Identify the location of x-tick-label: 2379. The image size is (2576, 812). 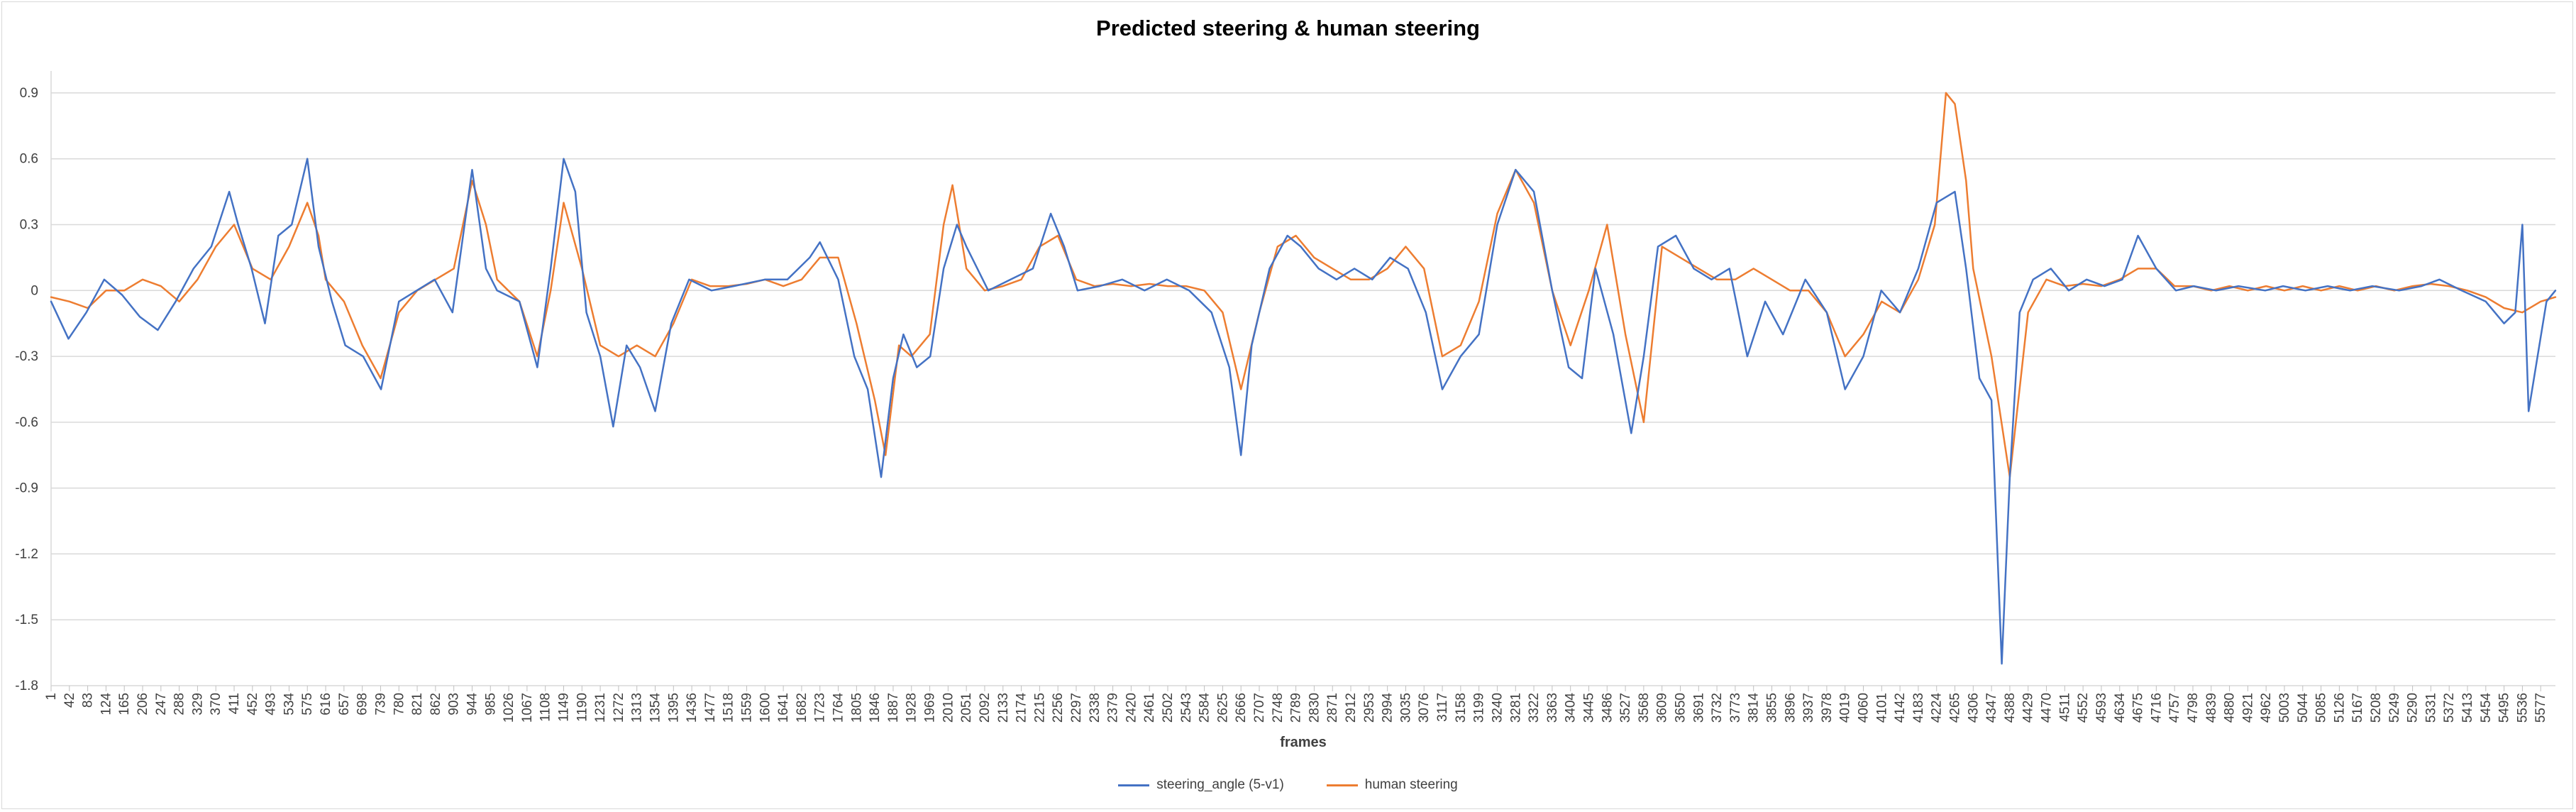
(1113, 708).